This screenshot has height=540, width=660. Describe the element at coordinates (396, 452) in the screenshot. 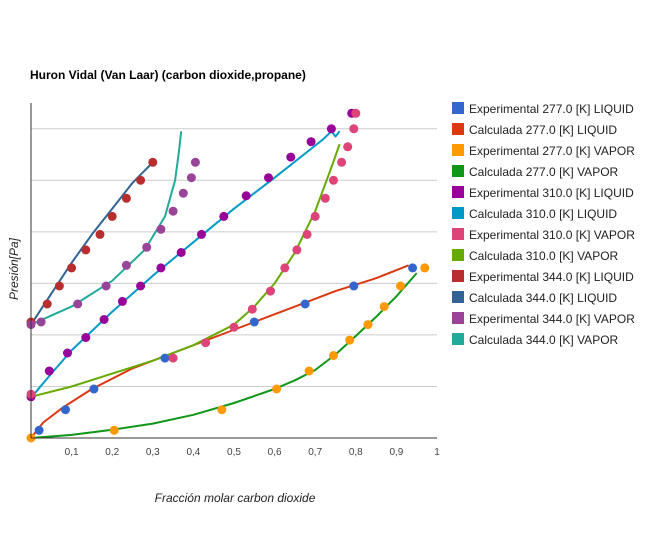

I see `x-tick-label: 0,9` at that location.